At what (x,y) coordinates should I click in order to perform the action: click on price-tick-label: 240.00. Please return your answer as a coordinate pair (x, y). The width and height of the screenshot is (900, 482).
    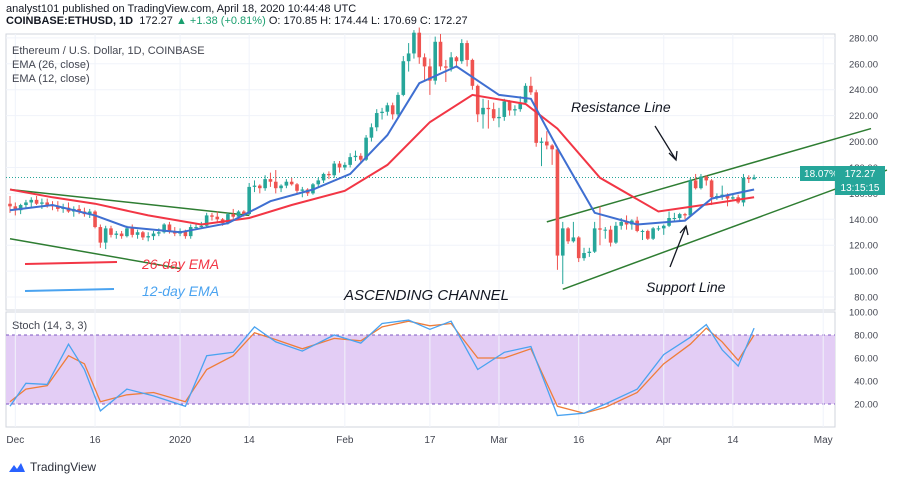
    Looking at the image, I should click on (863, 90).